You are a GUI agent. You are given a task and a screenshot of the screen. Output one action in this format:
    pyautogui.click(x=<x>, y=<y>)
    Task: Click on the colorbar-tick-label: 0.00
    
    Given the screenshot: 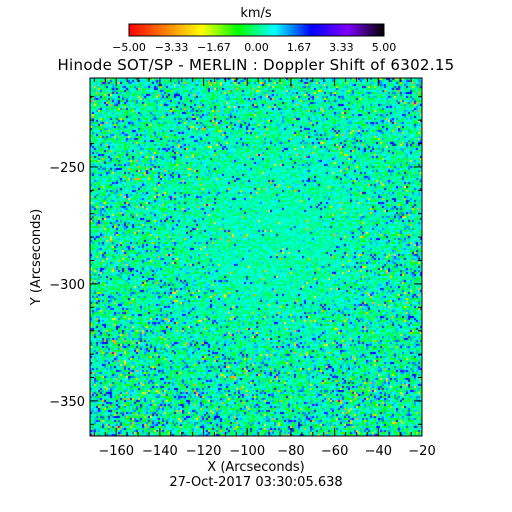 What is the action you would take?
    pyautogui.click(x=256, y=47)
    